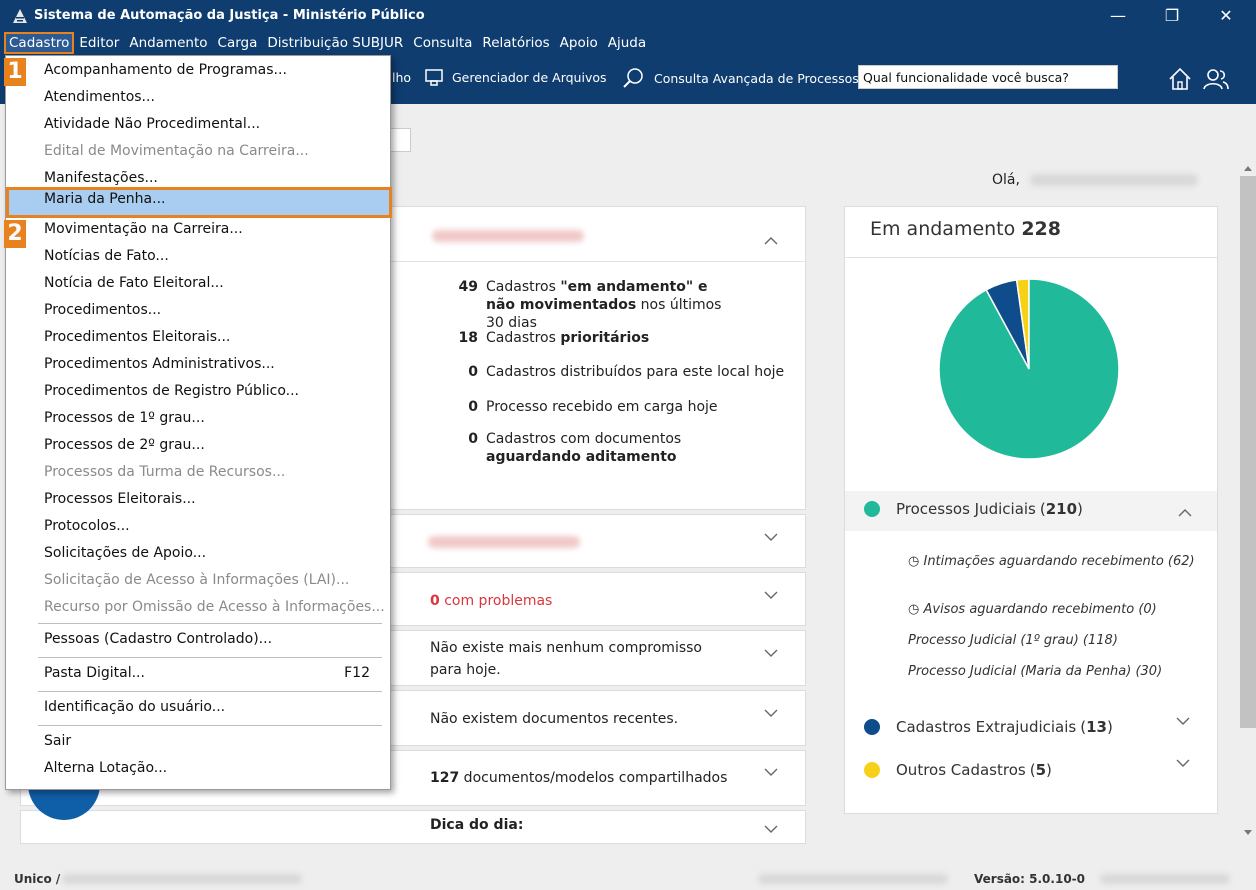 This screenshot has width=1256, height=890. Describe the element at coordinates (740, 78) in the screenshot. I see `advanced-search-button: Consulta Avançada de Processos` at that location.